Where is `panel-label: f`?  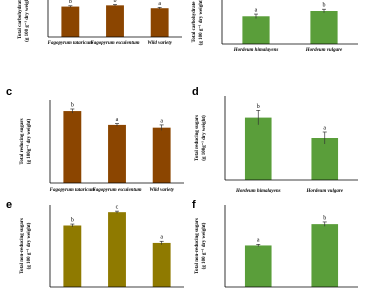
panel-label: f is located at coordinates (194, 205).